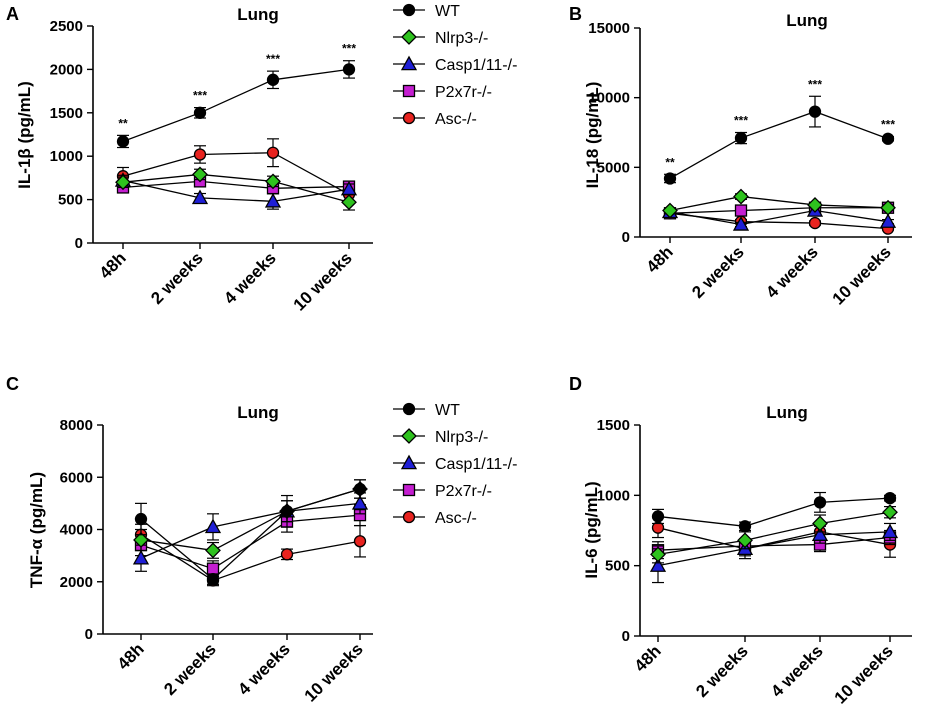  Describe the element at coordinates (70, 200) in the screenshot. I see `y-tick-label: 500` at that location.